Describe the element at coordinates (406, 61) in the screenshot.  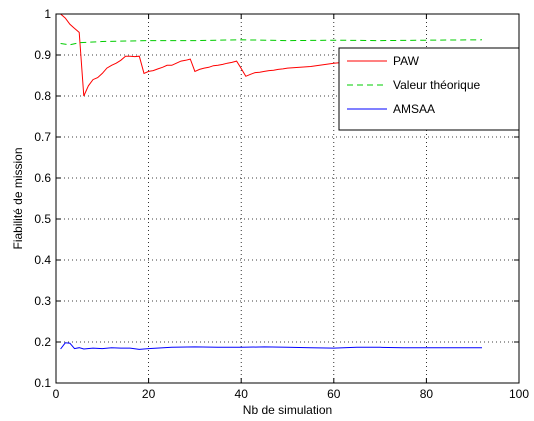
I see `legend-label: PAW` at that location.